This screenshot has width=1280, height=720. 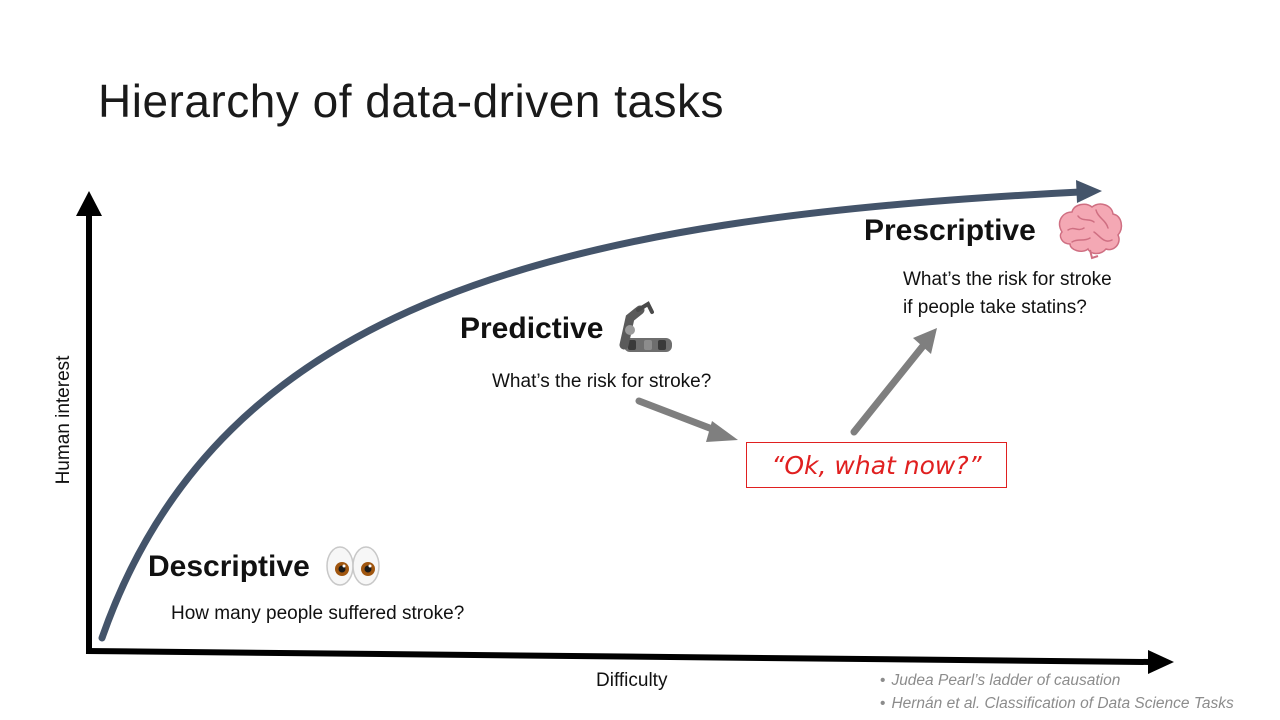 What do you see at coordinates (950, 230) in the screenshot?
I see `tier-label-prescriptive: Prescriptive` at bounding box center [950, 230].